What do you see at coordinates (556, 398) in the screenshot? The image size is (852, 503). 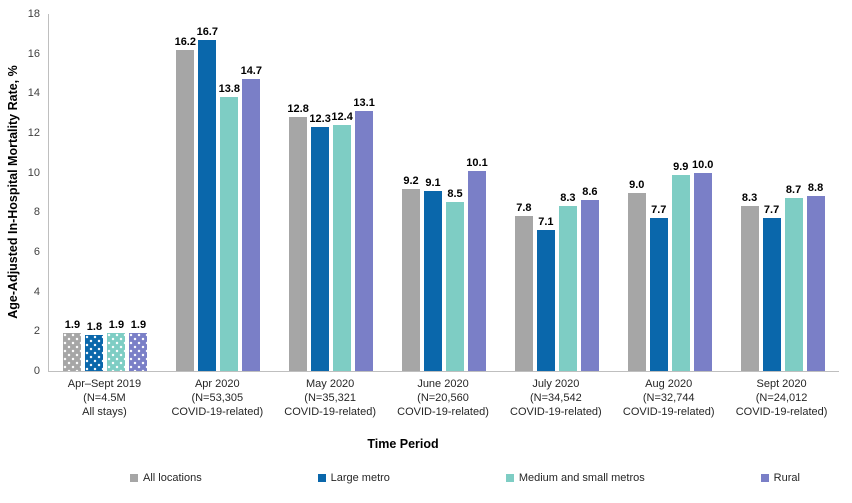 I see `x-tick-label: July 2020 (N=34,542 COVID-19-related)` at bounding box center [556, 398].